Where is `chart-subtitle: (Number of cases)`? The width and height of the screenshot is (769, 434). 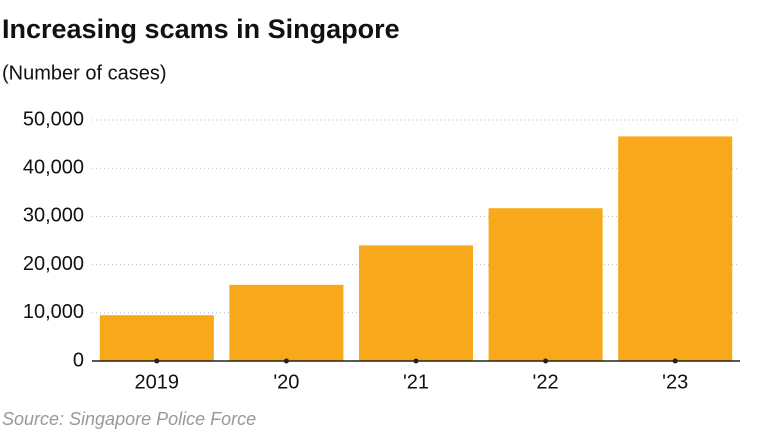 chart-subtitle: (Number of cases) is located at coordinates (84, 73).